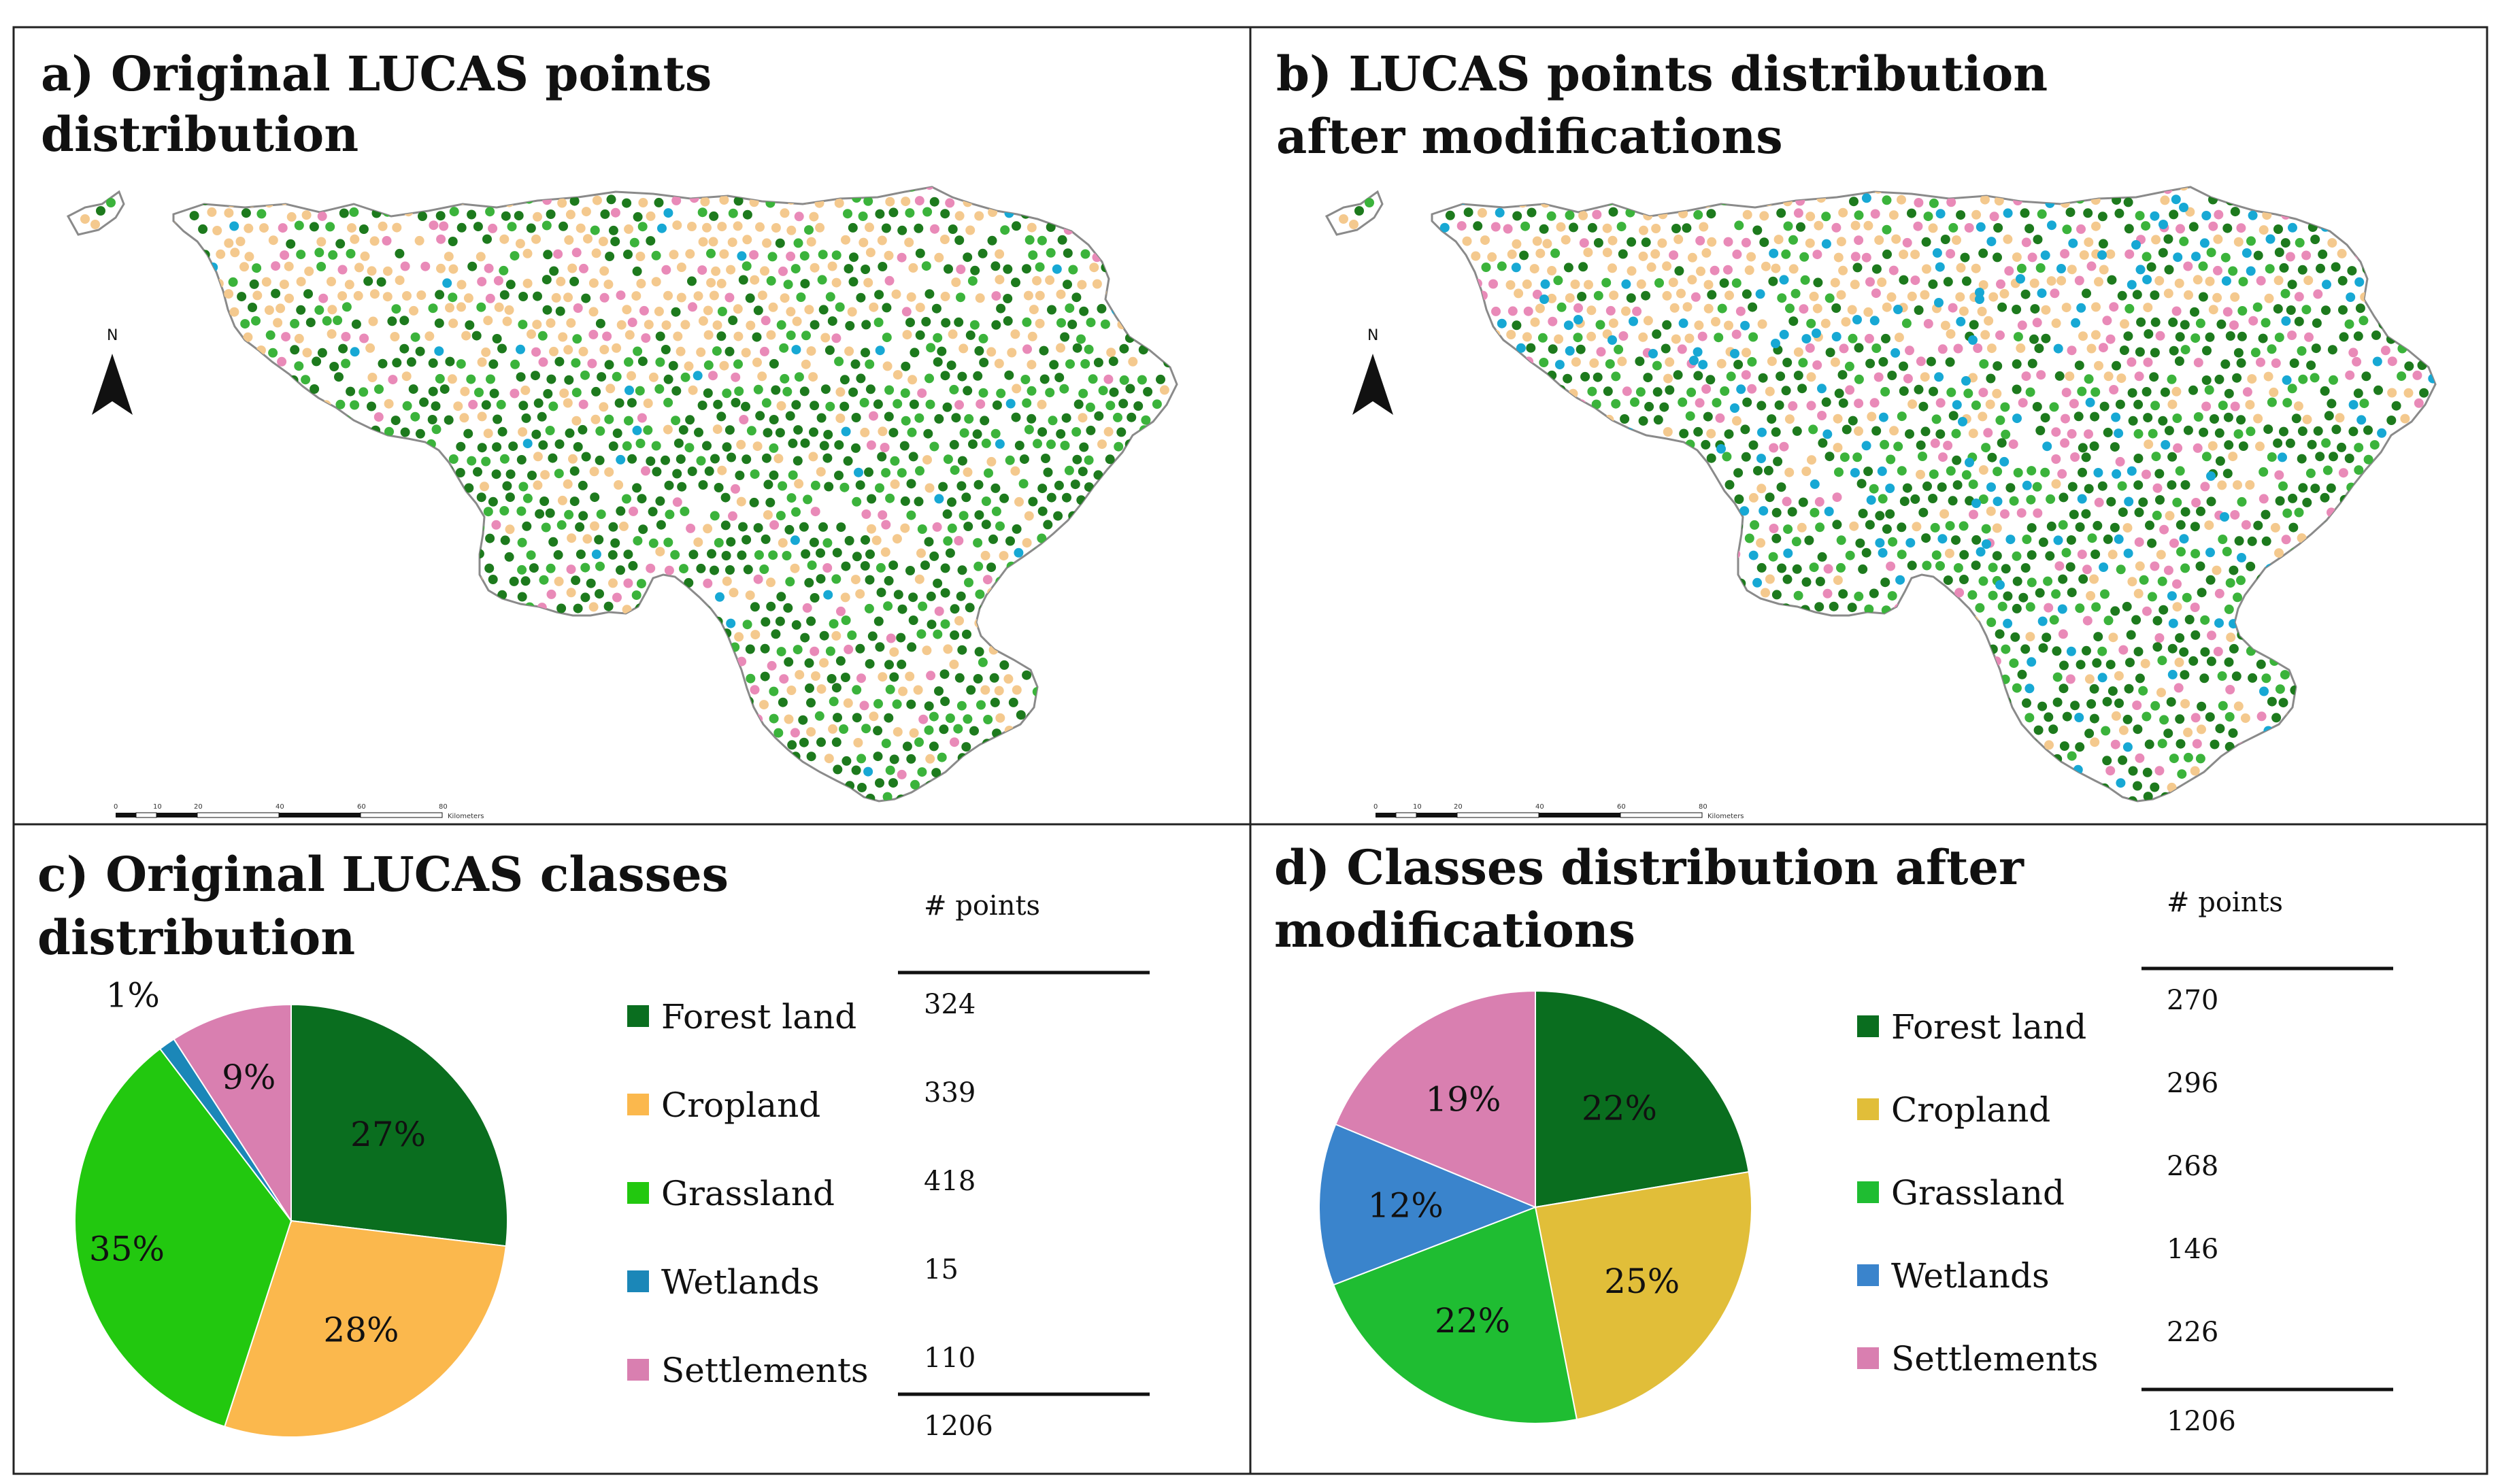 The height and width of the screenshot is (1484, 2500). What do you see at coordinates (1529, 136) in the screenshot?
I see `panel-b-title-line2: after modifications` at bounding box center [1529, 136].